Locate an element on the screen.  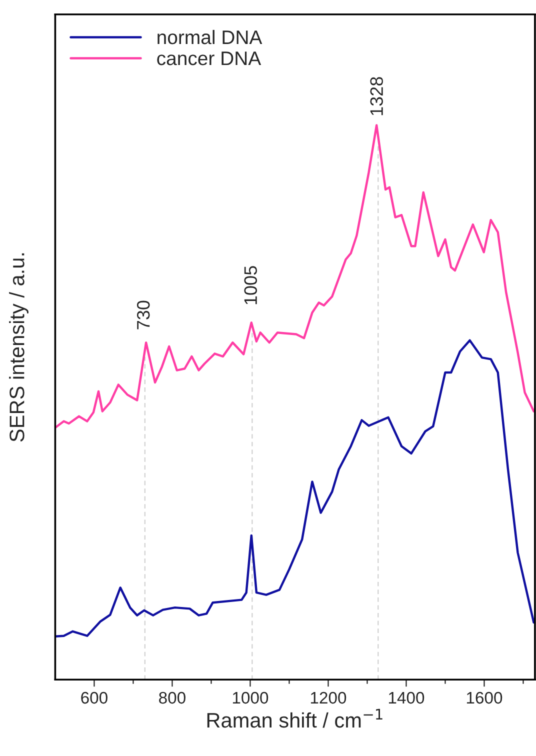
ref-line-label: 1328 is located at coordinates (376, 96).